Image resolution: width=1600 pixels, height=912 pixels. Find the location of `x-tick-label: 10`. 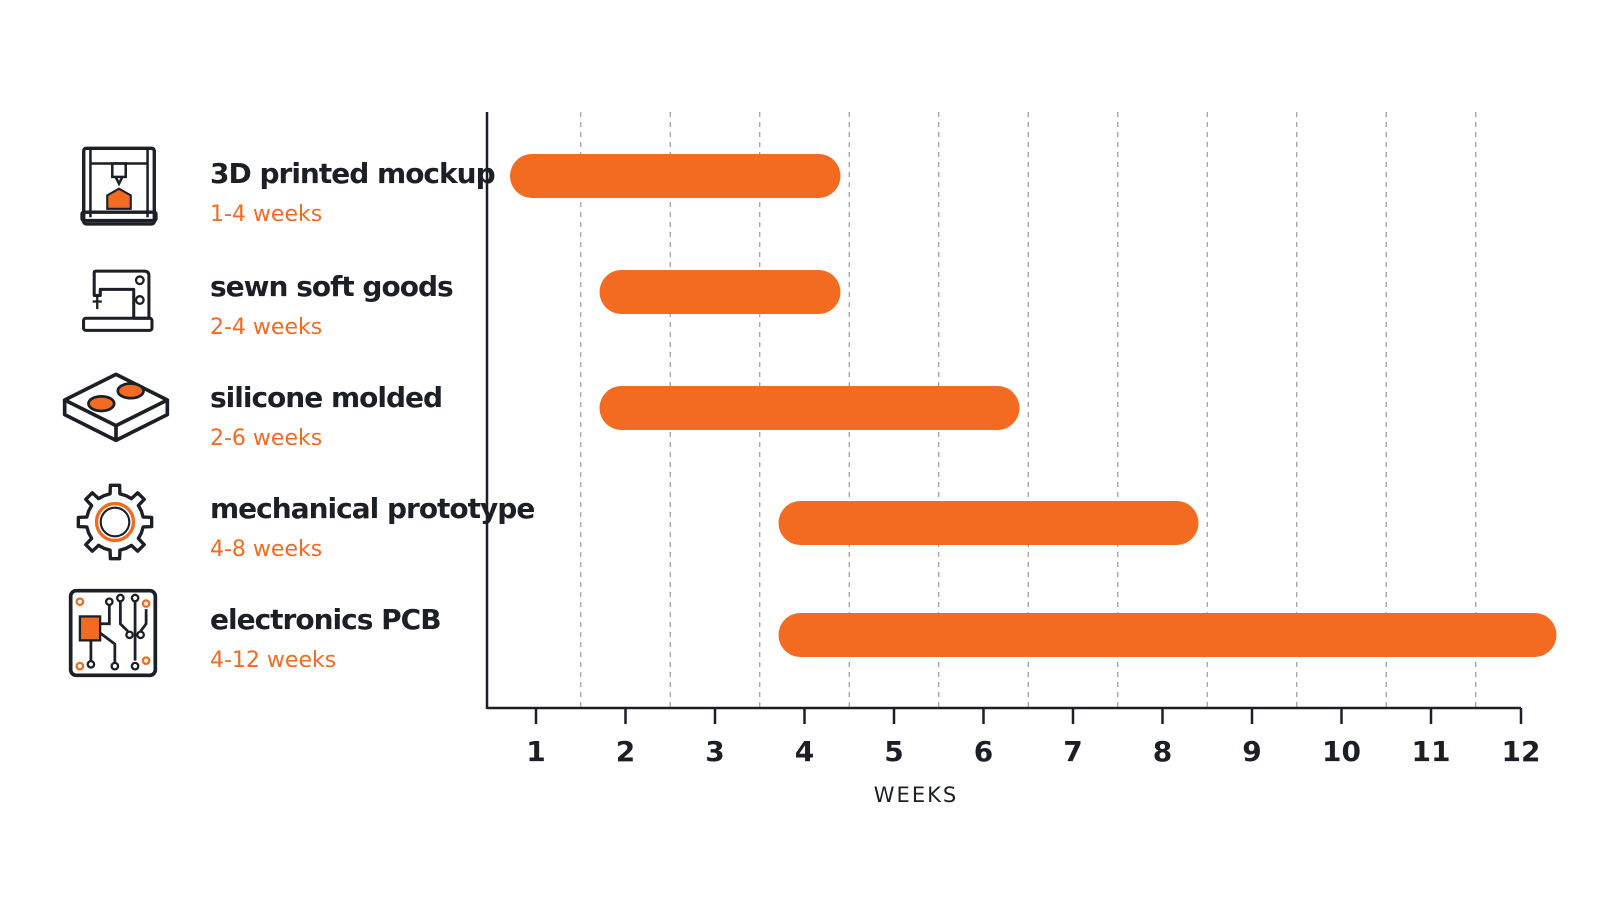

x-tick-label: 10 is located at coordinates (1341, 751).